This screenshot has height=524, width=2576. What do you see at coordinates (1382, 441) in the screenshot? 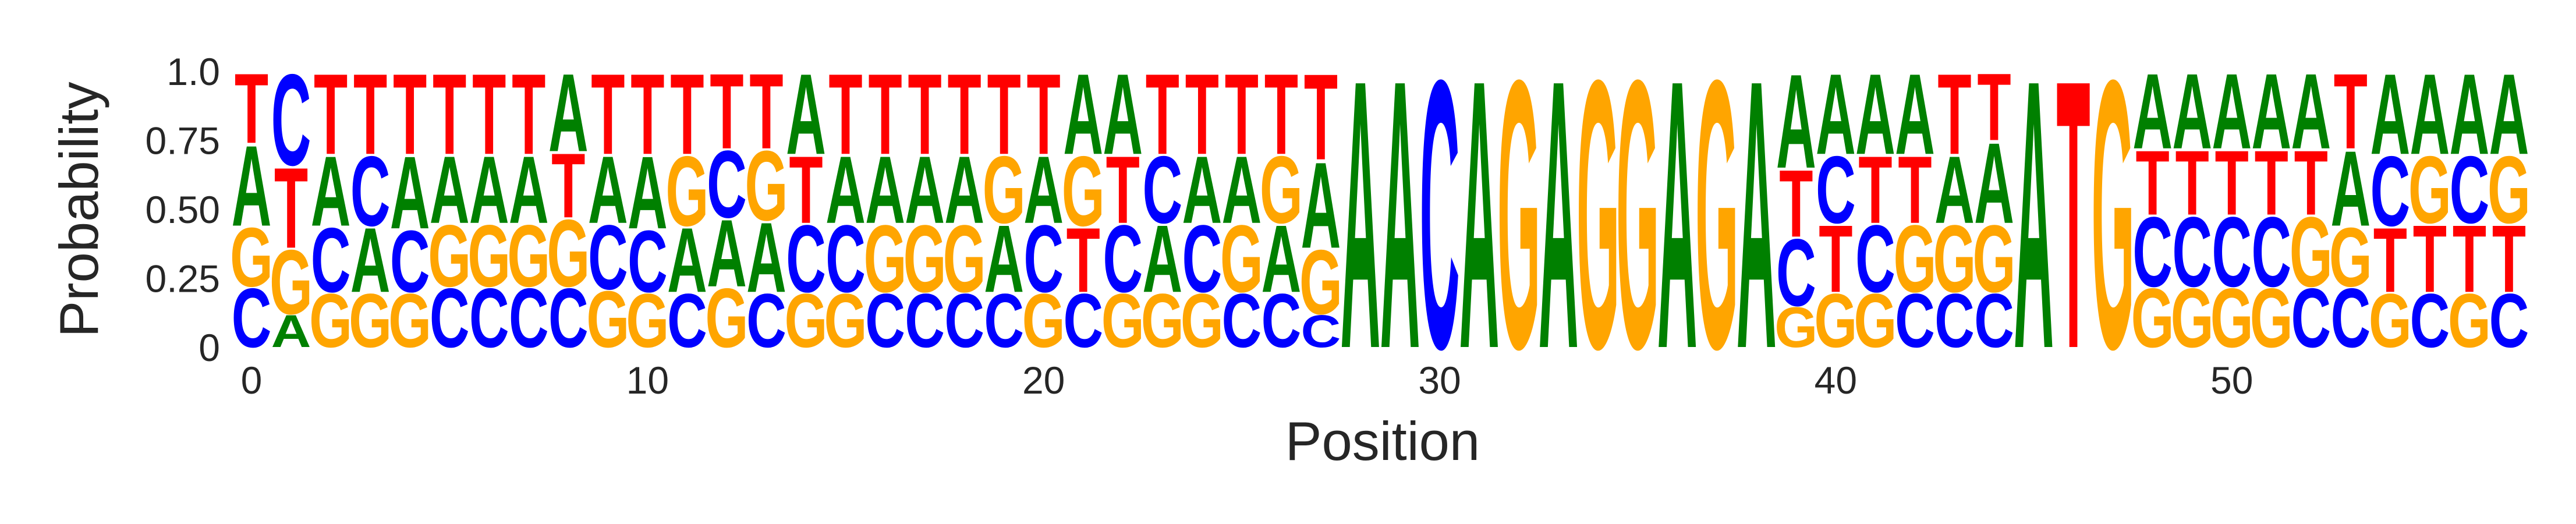
I see `x-axis-label: Position` at bounding box center [1382, 441].